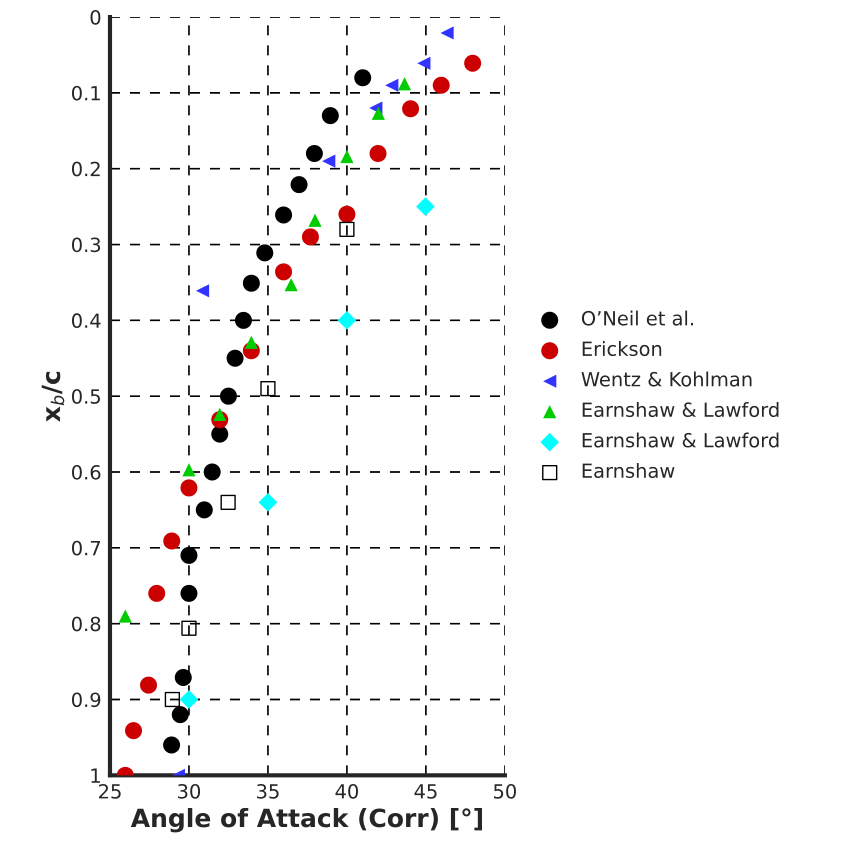  Describe the element at coordinates (86, 548) in the screenshot. I see `y-tick-label: 0.7` at that location.